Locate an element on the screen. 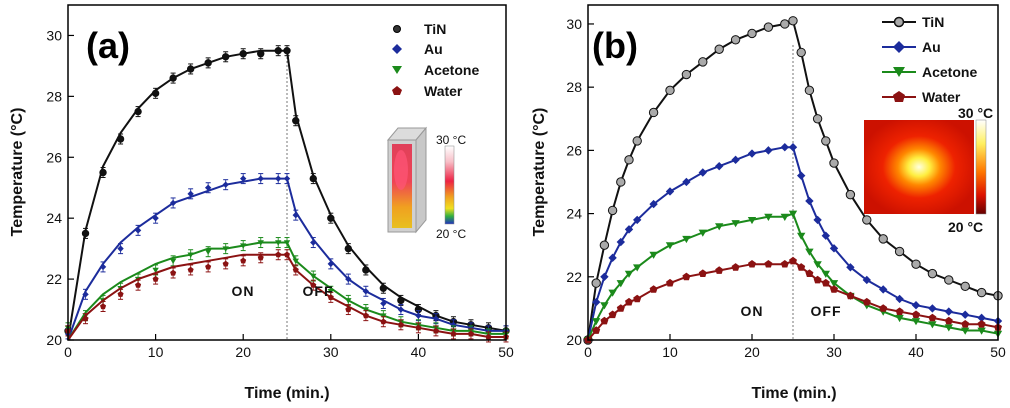 The image size is (1010, 408). y-axis-label-a: Temperature (°C) is located at coordinates (17, 172).